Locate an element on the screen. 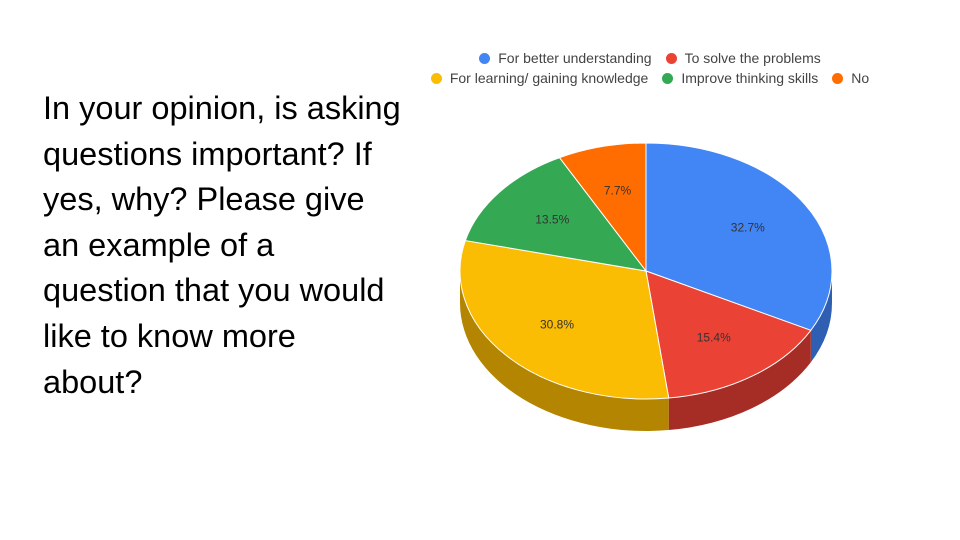 The width and height of the screenshot is (960, 540). slice-value-label: 15.4% is located at coordinates (714, 338).